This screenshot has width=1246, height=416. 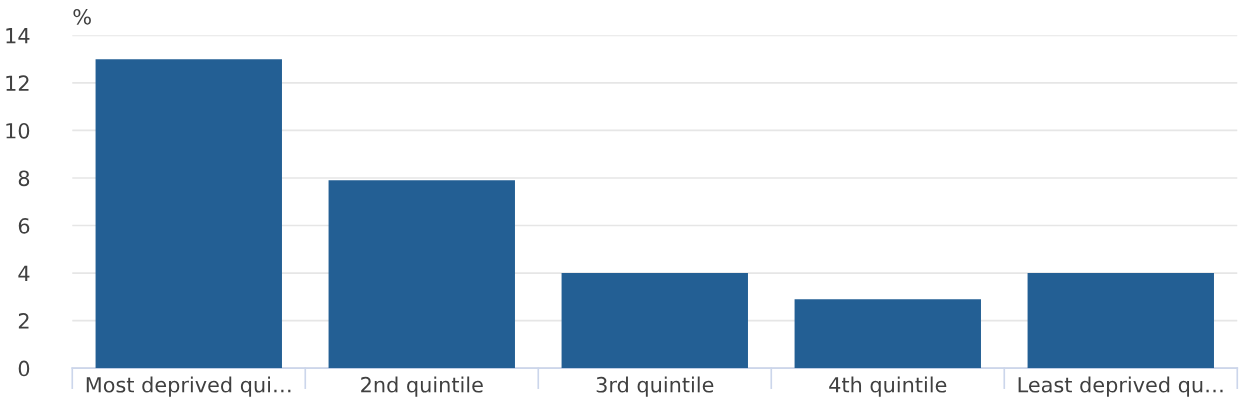 What do you see at coordinates (655, 386) in the screenshot?
I see `x-tick-label: 3rd quintile` at bounding box center [655, 386].